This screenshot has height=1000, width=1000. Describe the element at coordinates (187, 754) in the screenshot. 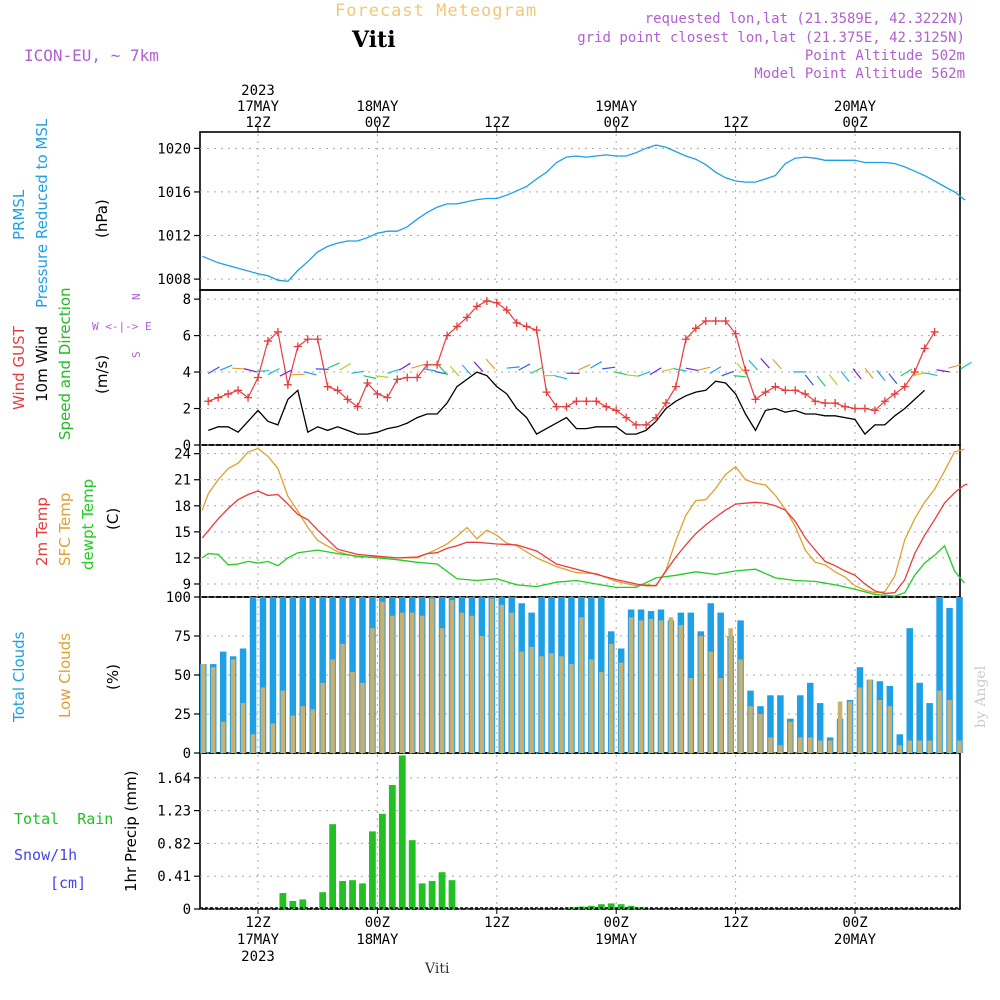

I see `cloud-ytick-label: 0` at that location.